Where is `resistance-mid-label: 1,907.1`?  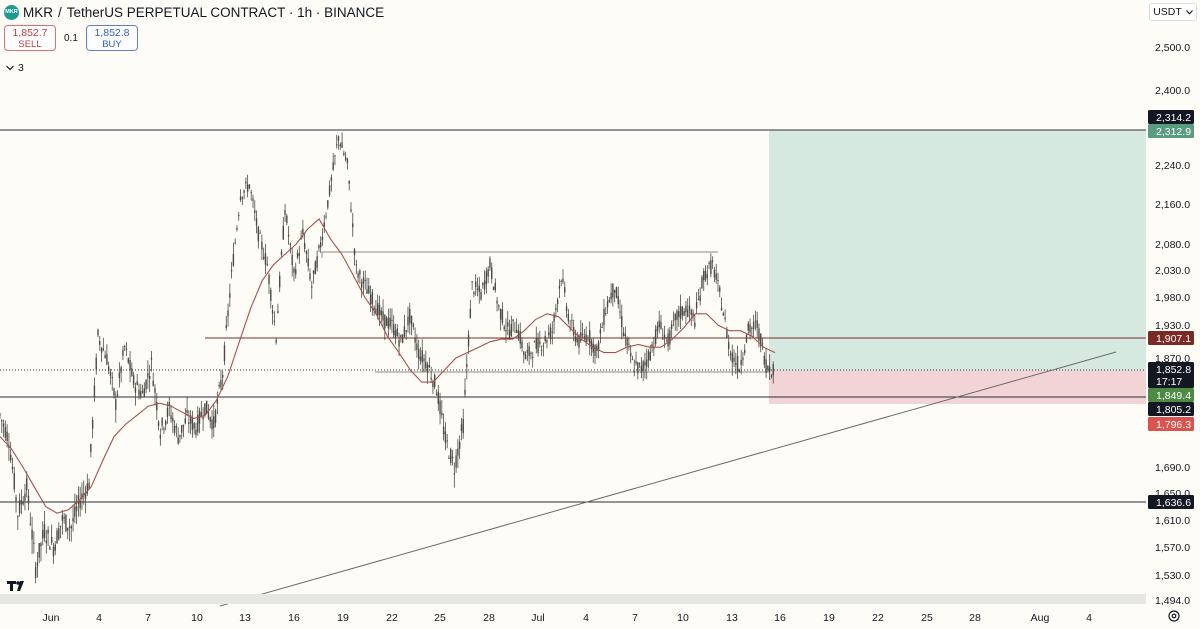 resistance-mid-label: 1,907.1 is located at coordinates (1171, 338).